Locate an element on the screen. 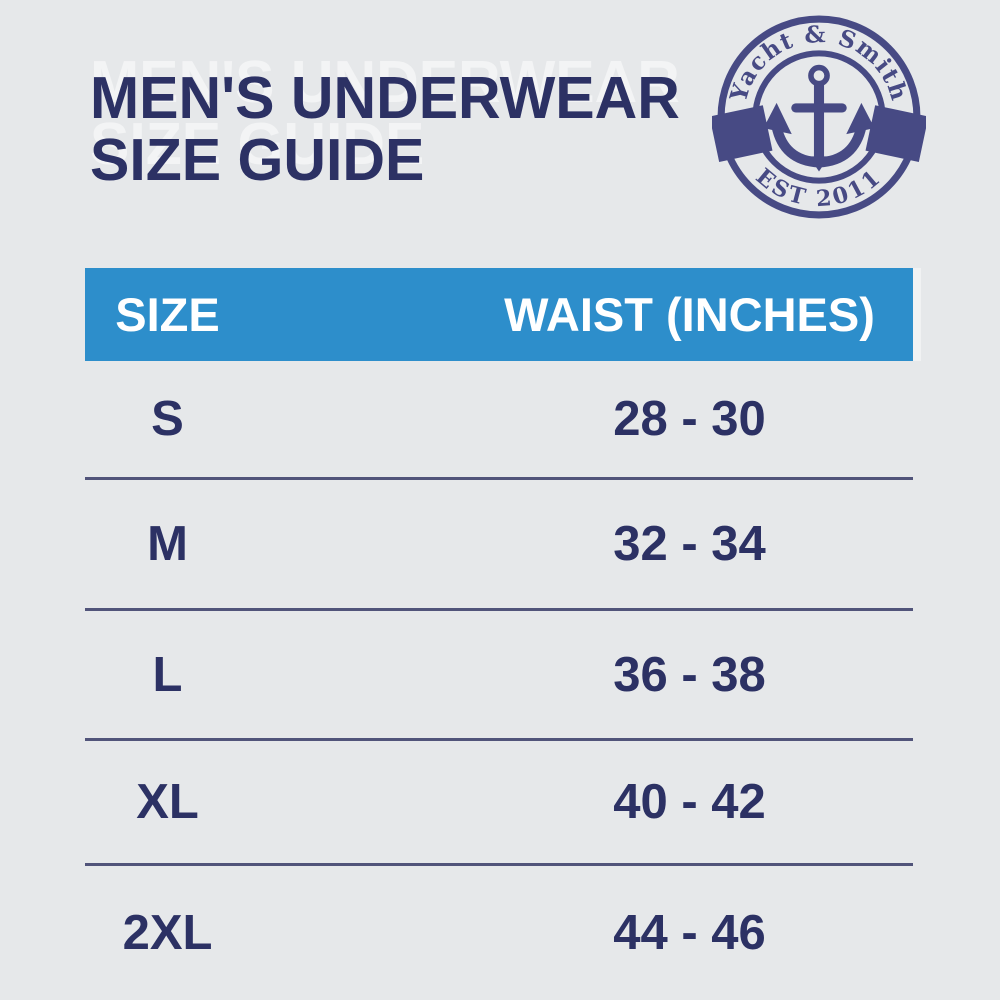 The height and width of the screenshot is (1000, 1000). waist-cell: 28 - 30 is located at coordinates (689, 419).